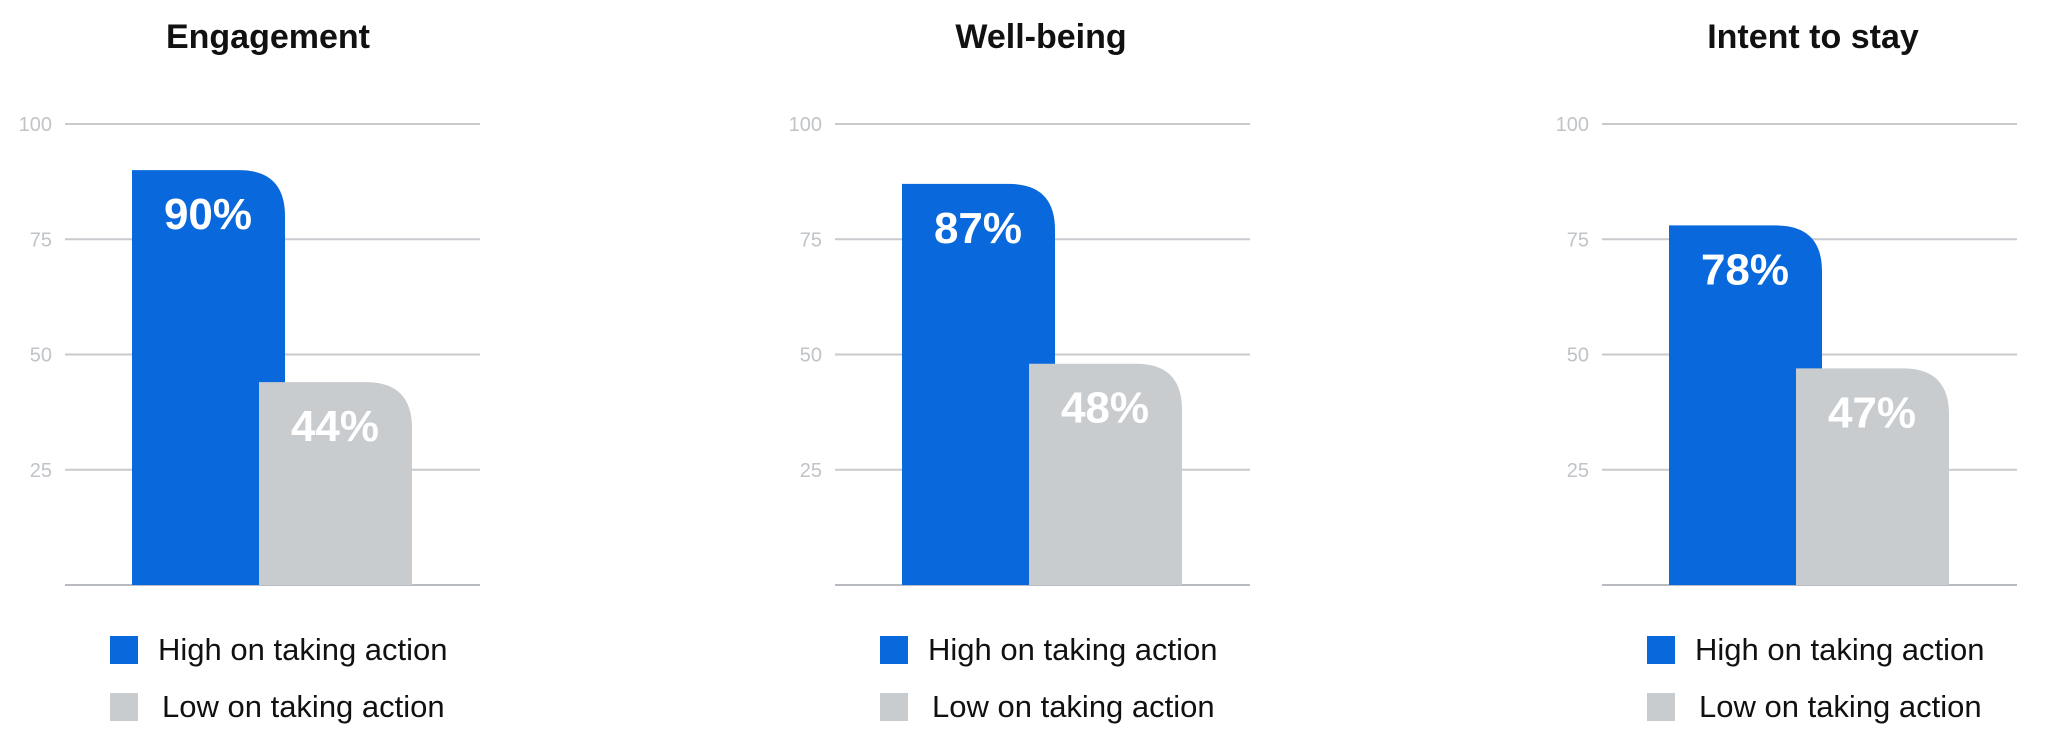  I want to click on data-label-high: 90%, so click(208, 214).